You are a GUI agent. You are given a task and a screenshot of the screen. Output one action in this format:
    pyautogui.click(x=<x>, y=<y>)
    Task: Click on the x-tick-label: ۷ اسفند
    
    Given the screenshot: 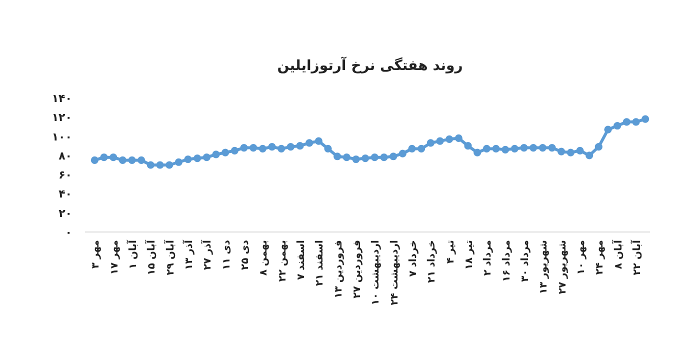 What is the action you would take?
    pyautogui.click(x=301, y=260)
    